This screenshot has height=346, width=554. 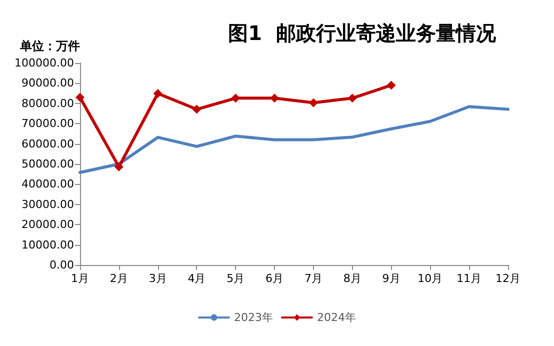 I want to click on legend-label: 2023年, so click(x=254, y=317).